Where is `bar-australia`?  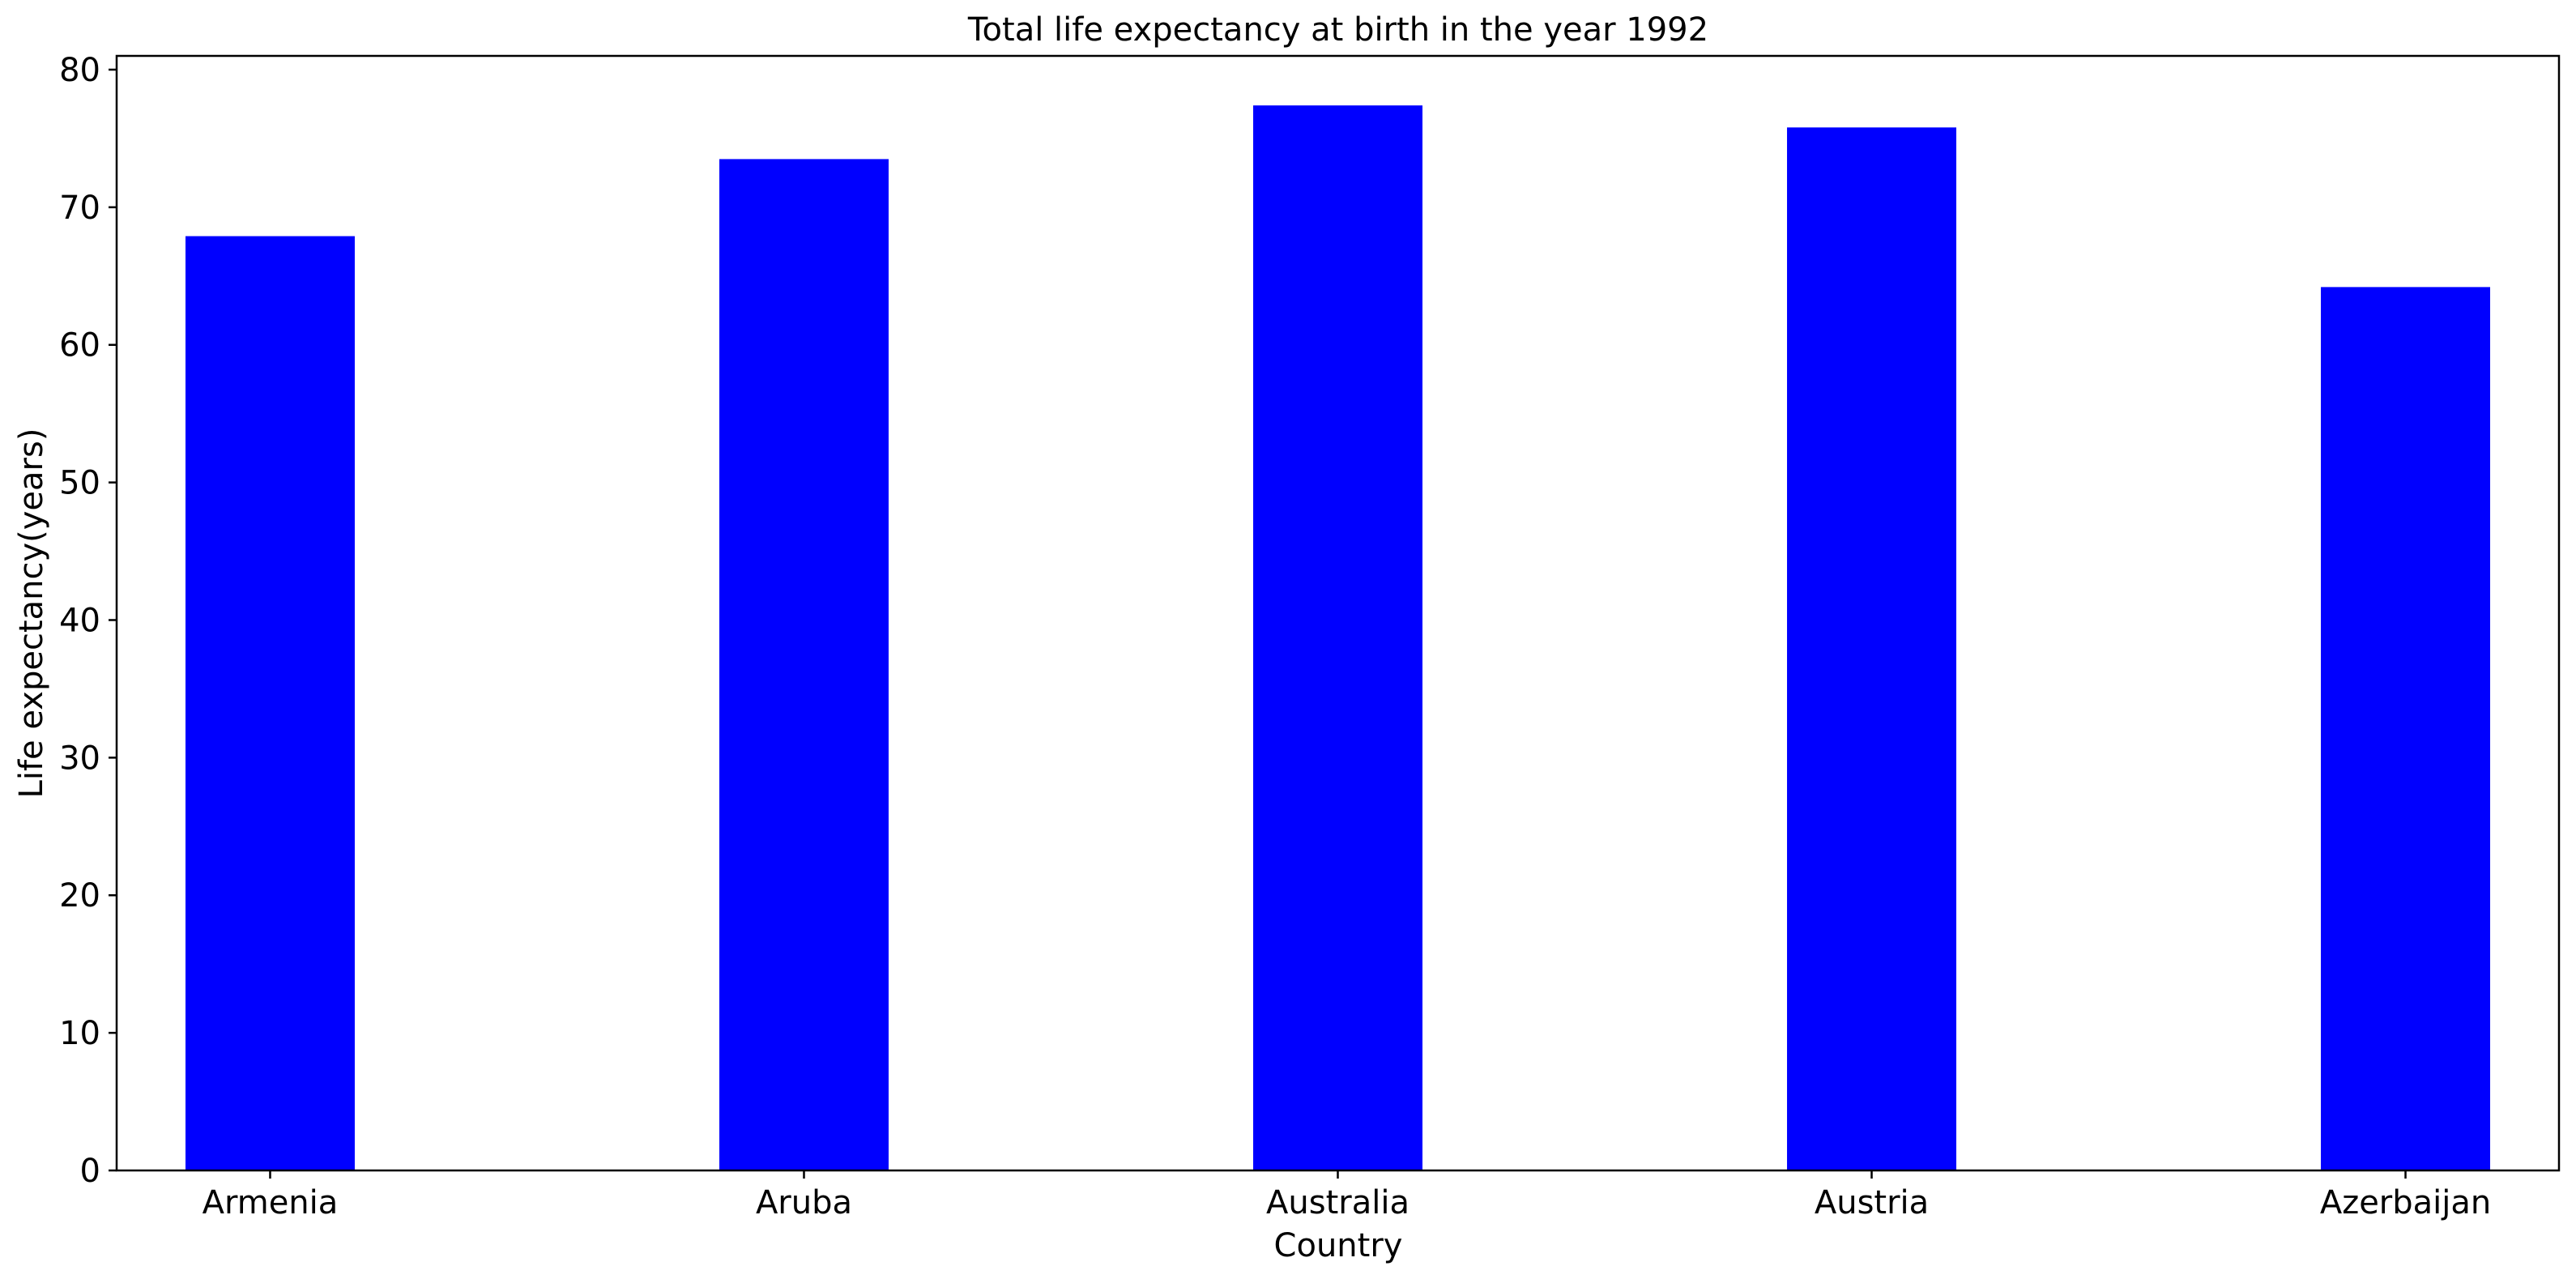
bar-australia is located at coordinates (1338, 638).